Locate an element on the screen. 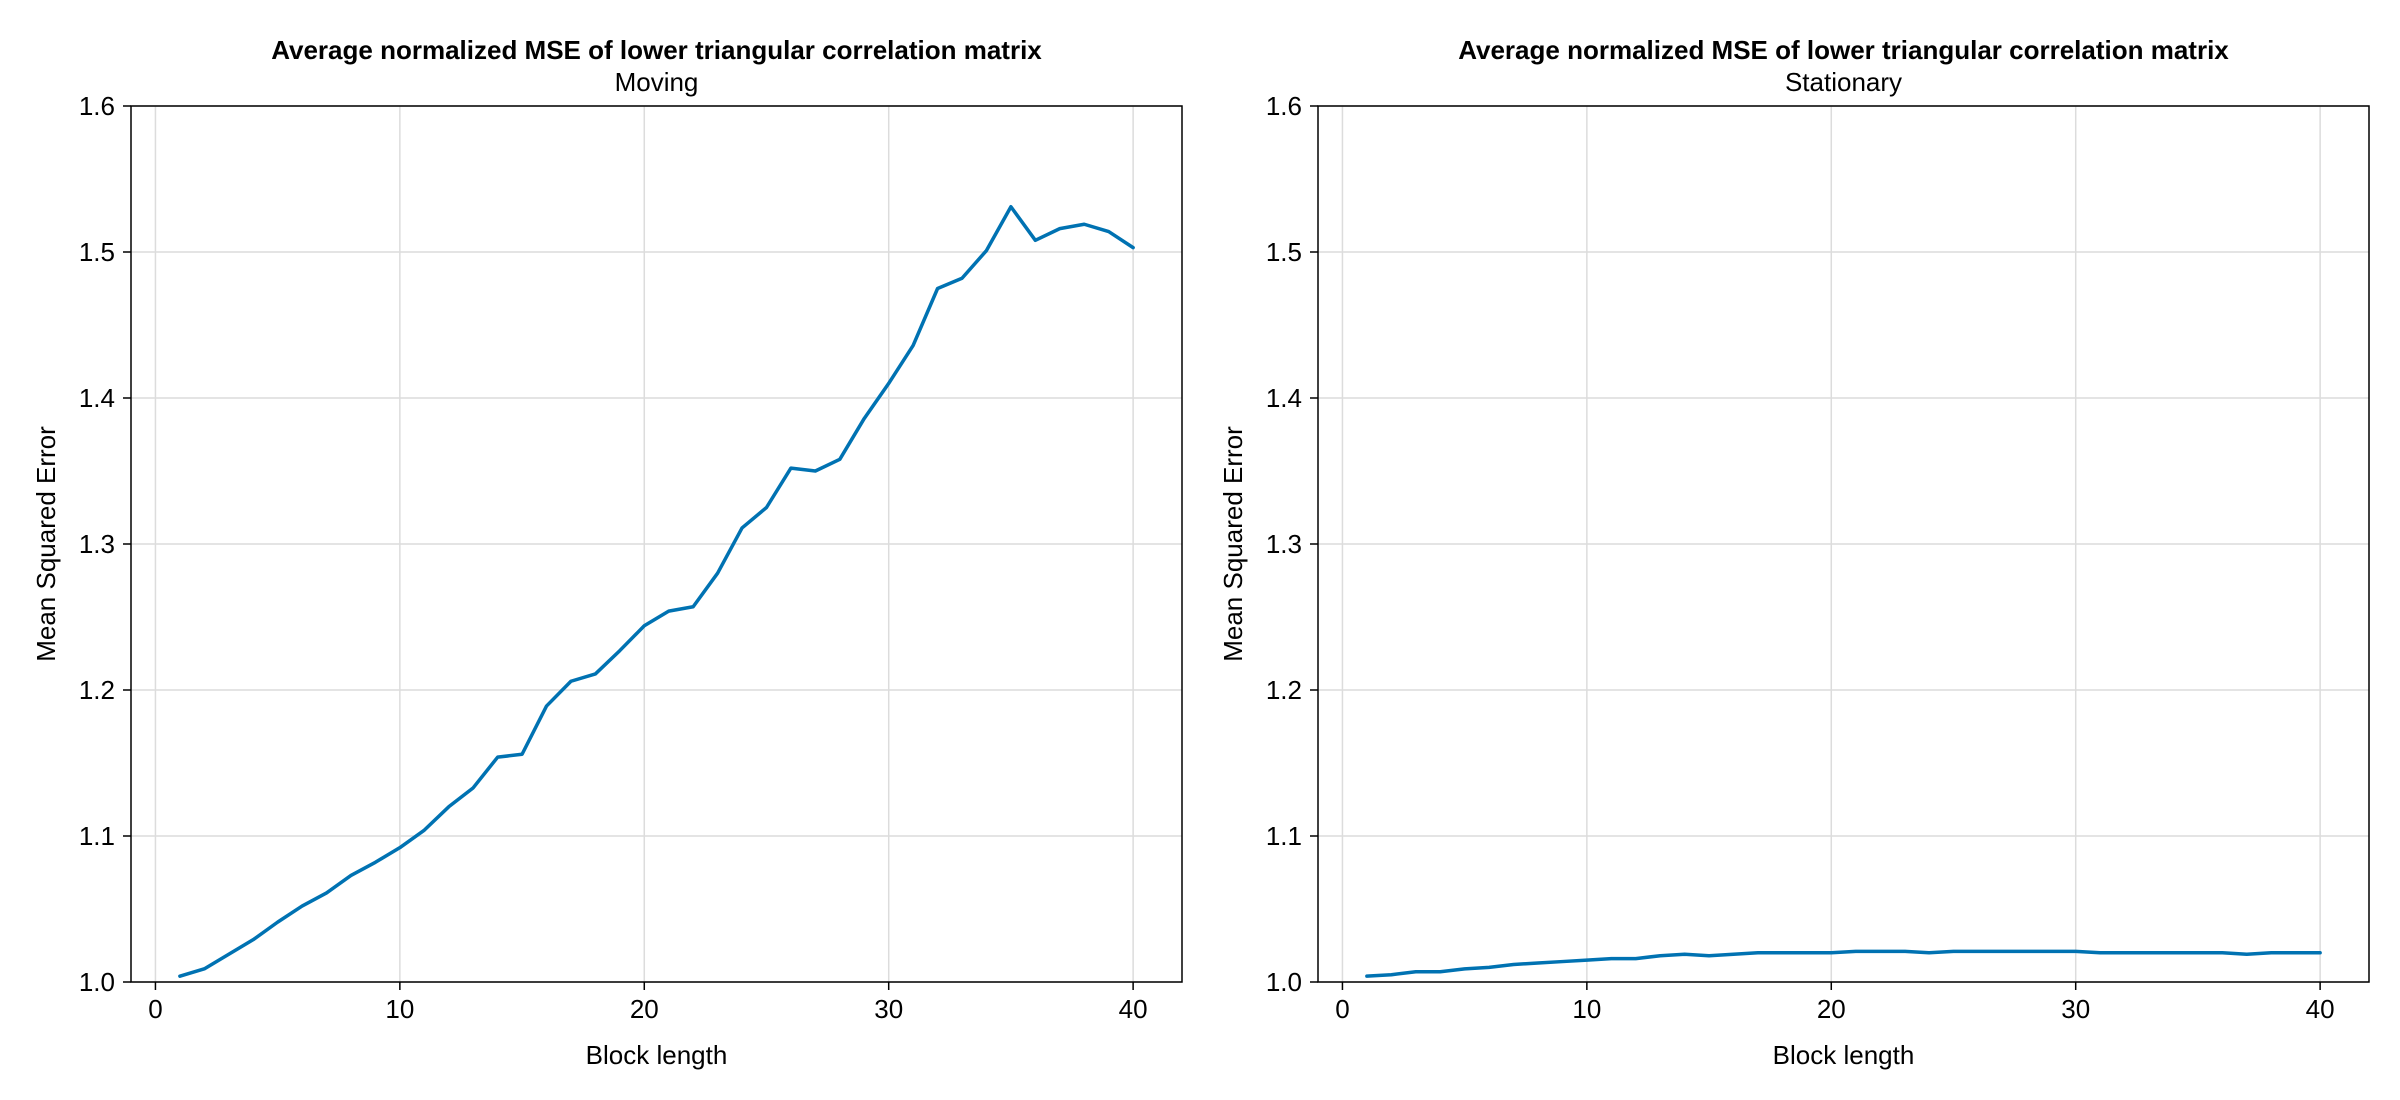  series-line is located at coordinates (1843, 963).